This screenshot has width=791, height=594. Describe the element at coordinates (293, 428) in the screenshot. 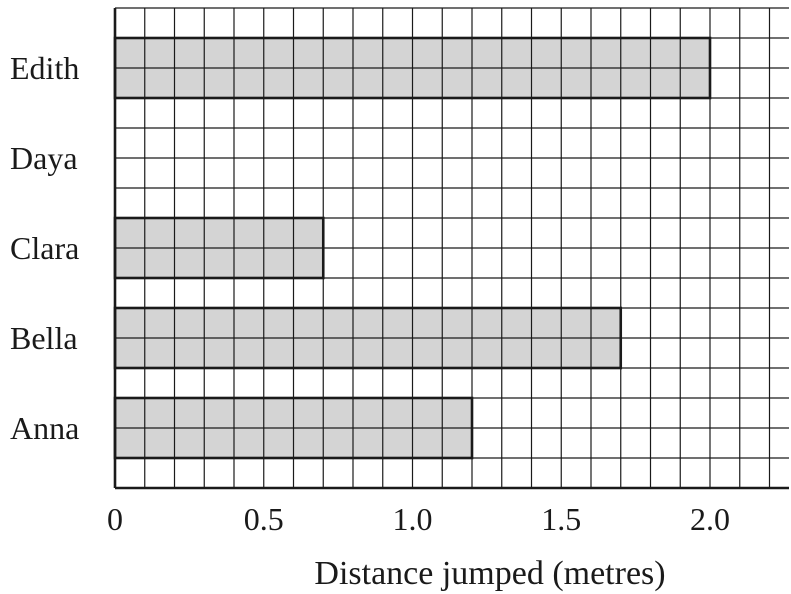

I see `bar-anna` at that location.